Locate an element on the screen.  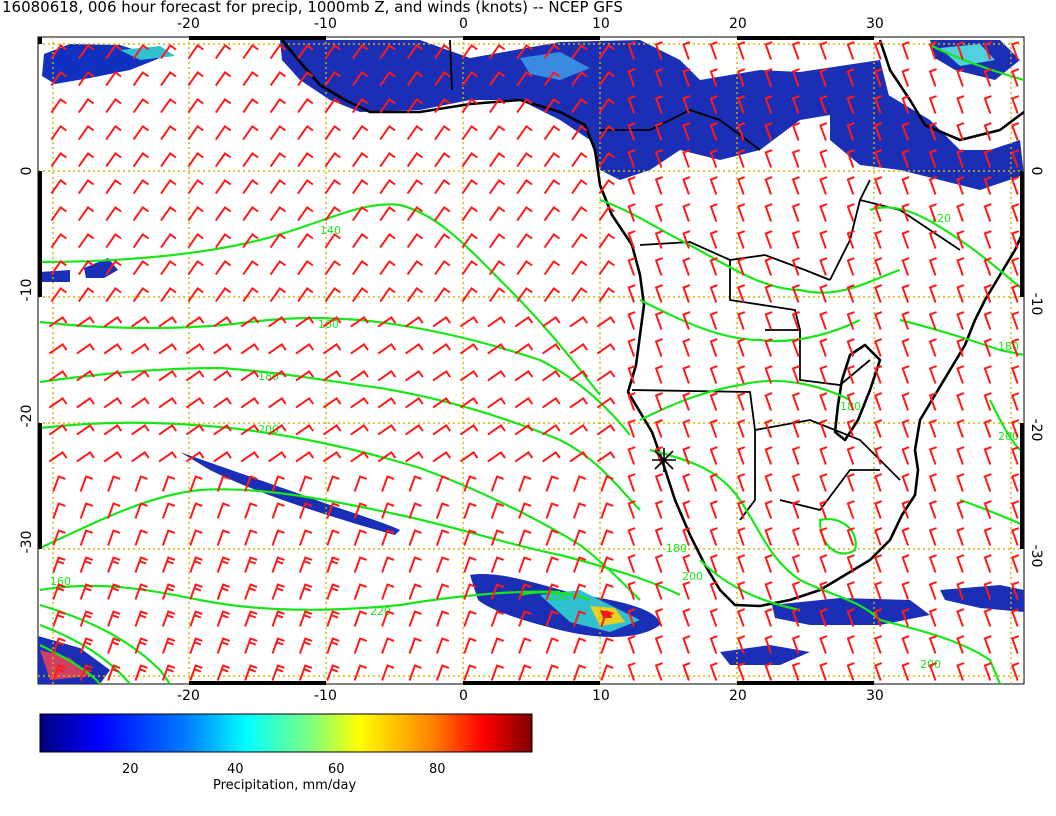
lon-tick-label: -20 is located at coordinates (188, 696).